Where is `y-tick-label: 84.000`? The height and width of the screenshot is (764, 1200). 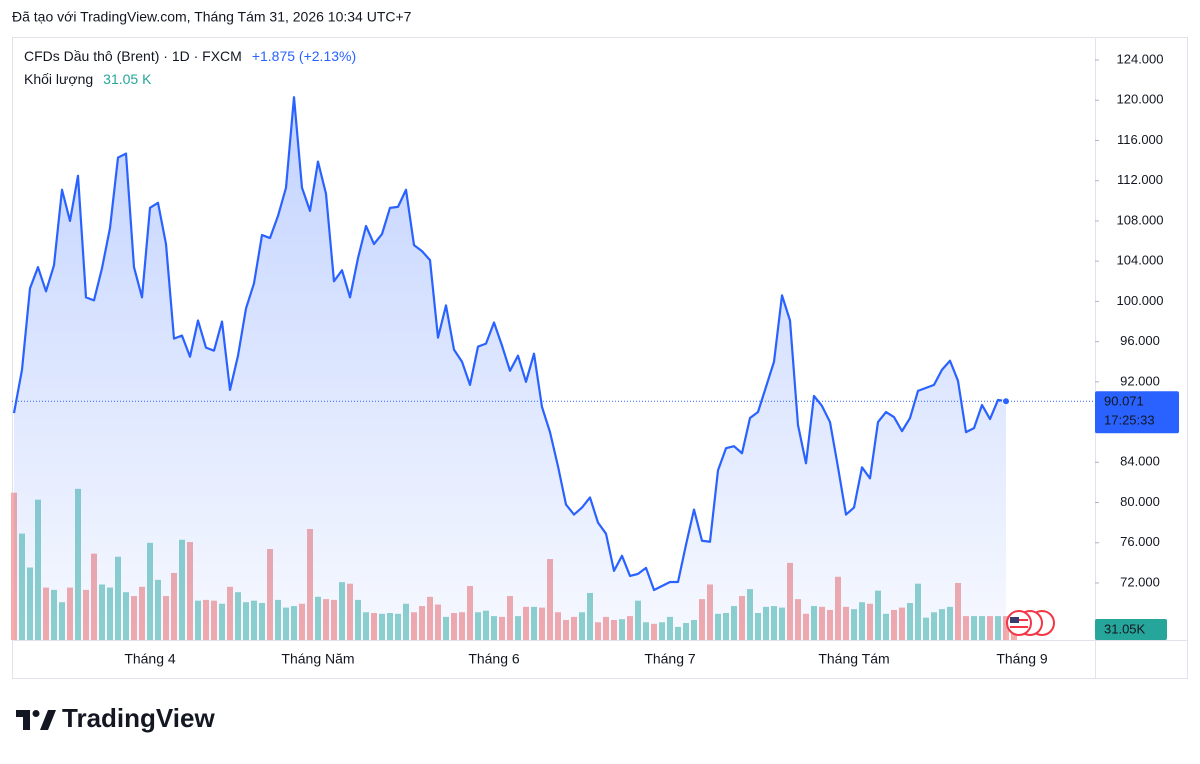
y-tick-label: 84.000 is located at coordinates (1140, 461).